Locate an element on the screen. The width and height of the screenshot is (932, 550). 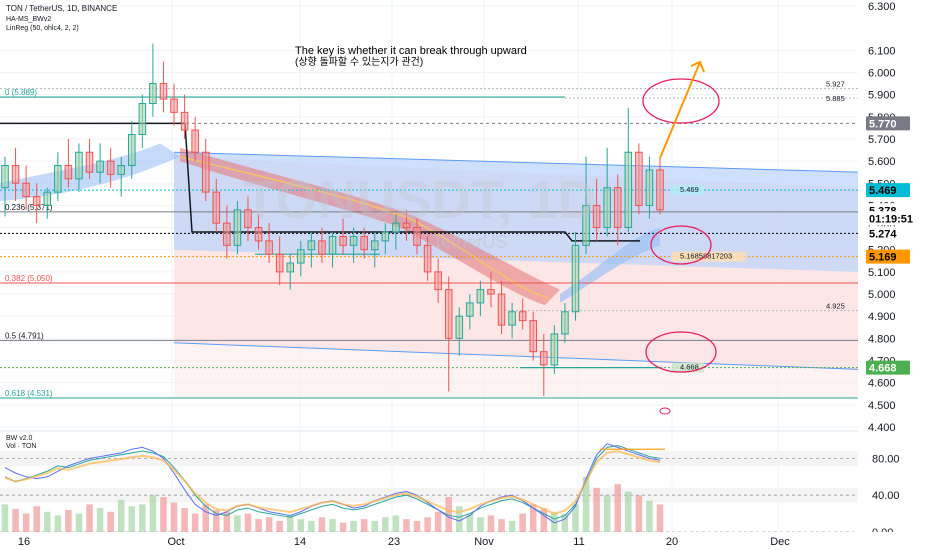
highlight-circle-mid is located at coordinates (681, 245).